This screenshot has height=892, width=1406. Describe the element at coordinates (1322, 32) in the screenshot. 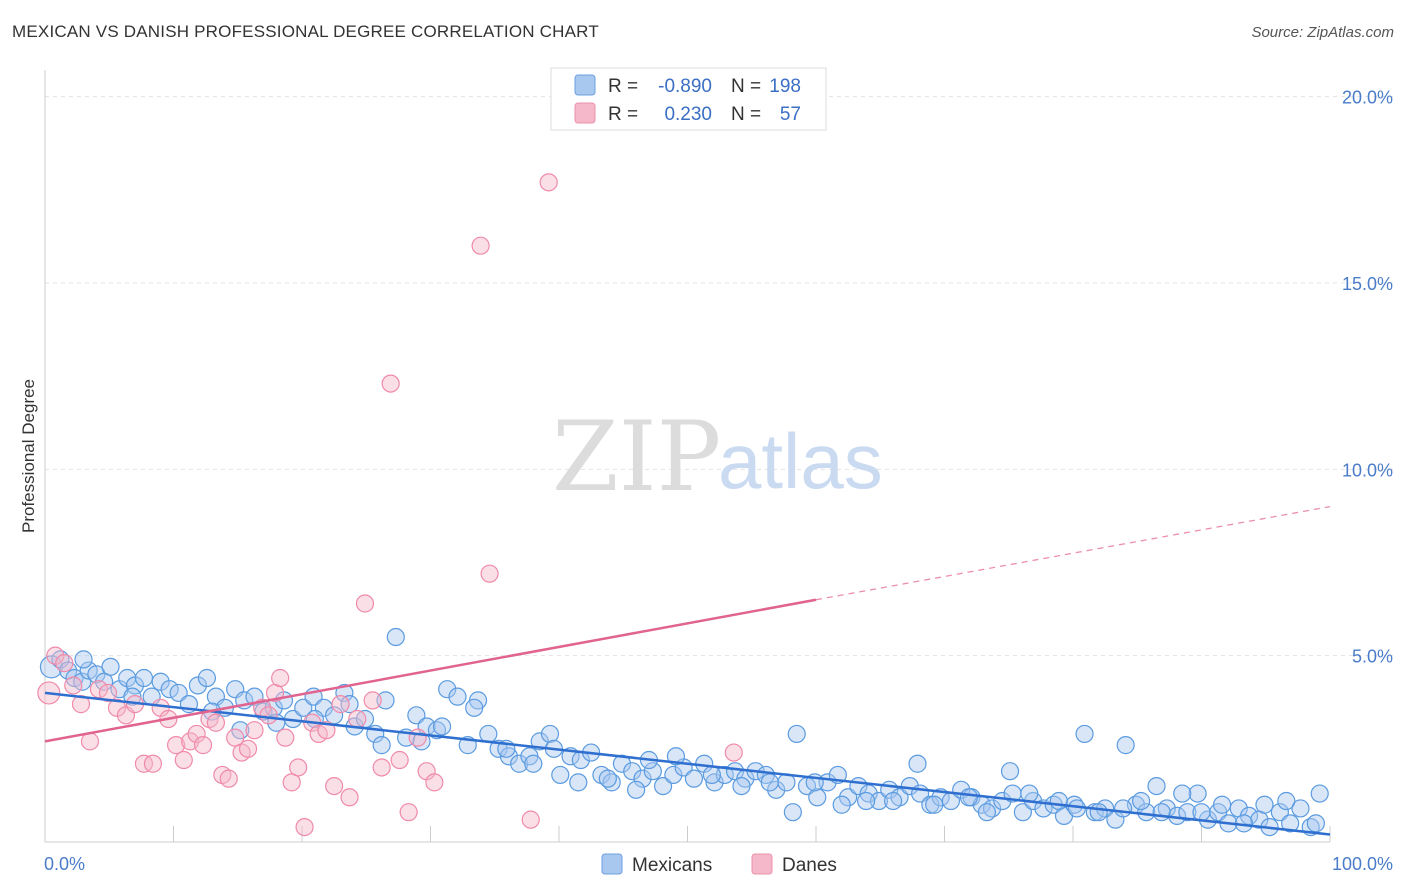

I see `chart-source: Source: ZipAtlas.com` at that location.